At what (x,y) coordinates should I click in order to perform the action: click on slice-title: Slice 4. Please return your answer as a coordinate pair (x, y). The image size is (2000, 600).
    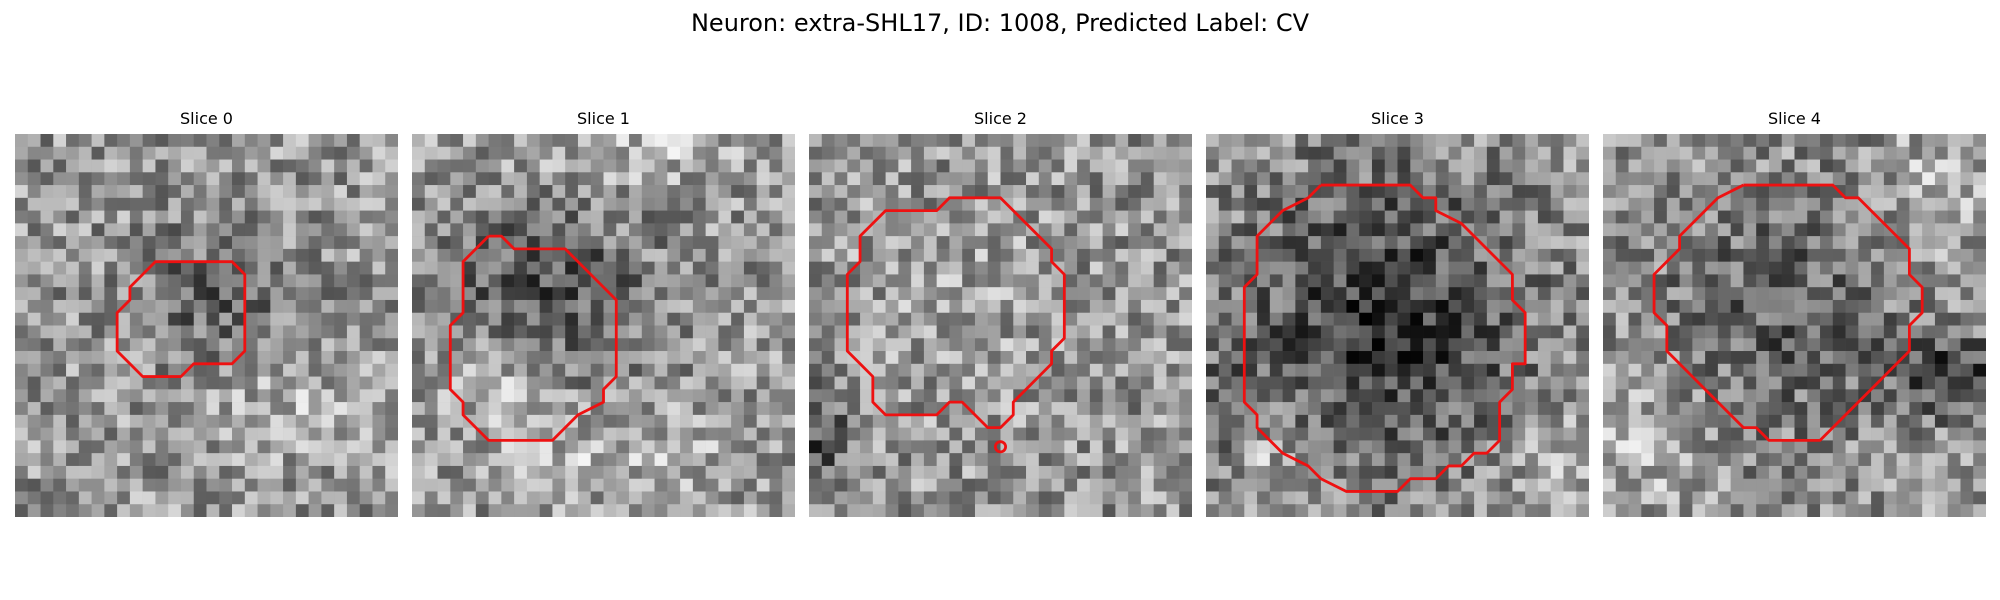
    Looking at the image, I should click on (1794, 118).